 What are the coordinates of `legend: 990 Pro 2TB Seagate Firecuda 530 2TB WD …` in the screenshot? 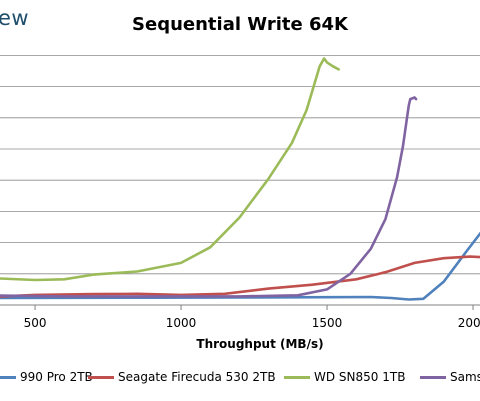 It's located at (240, 380).